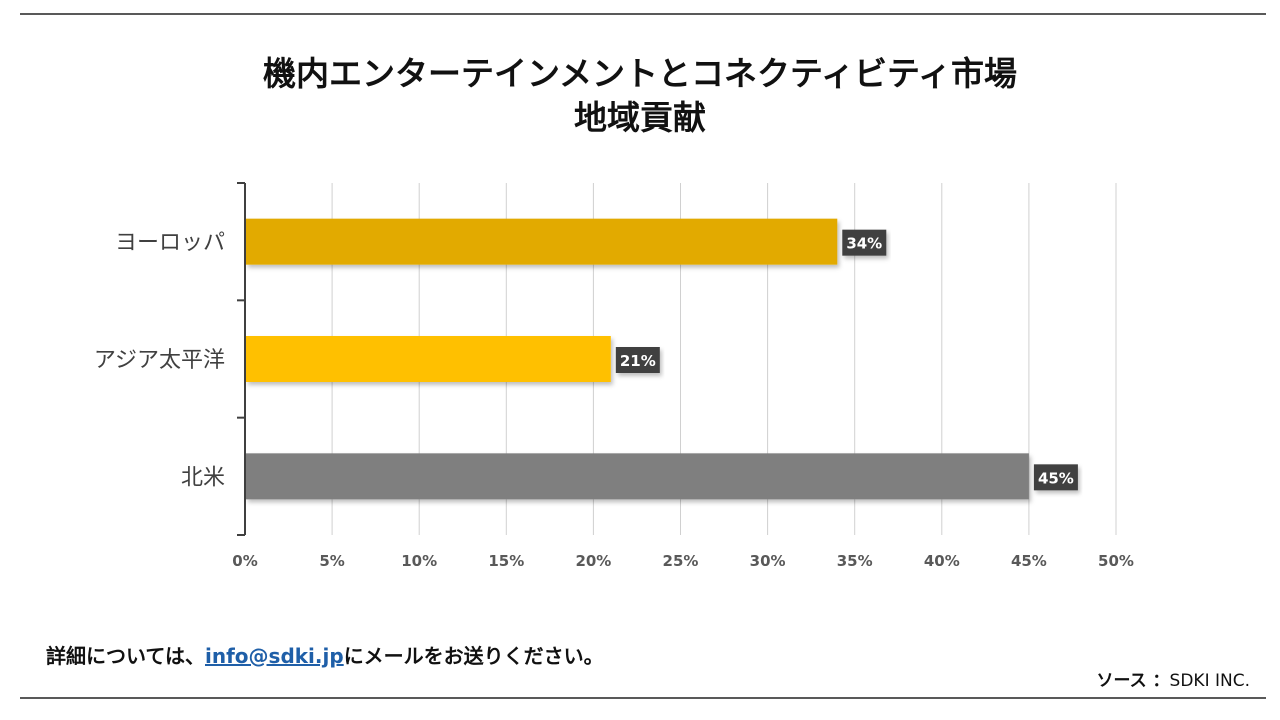 Image resolution: width=1280 pixels, height=720 pixels. I want to click on x-tick-label: 50%, so click(1116, 561).